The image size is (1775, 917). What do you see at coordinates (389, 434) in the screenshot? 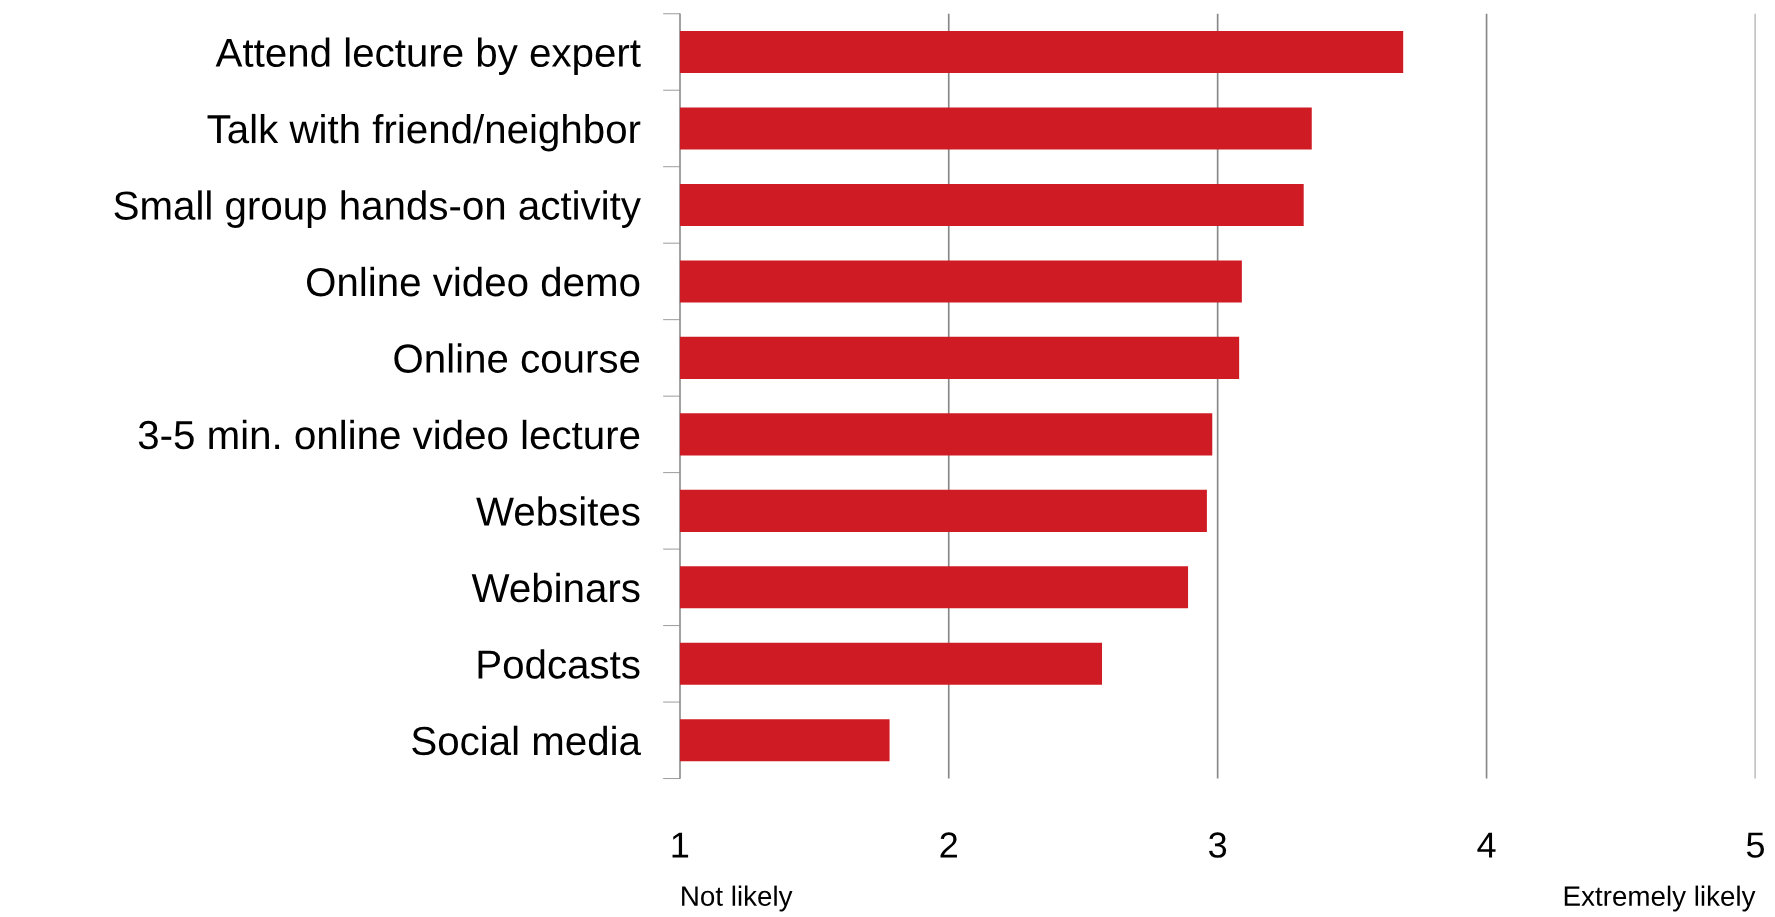
I see `y-tick-label: 3-5 min. online video lecture` at bounding box center [389, 434].